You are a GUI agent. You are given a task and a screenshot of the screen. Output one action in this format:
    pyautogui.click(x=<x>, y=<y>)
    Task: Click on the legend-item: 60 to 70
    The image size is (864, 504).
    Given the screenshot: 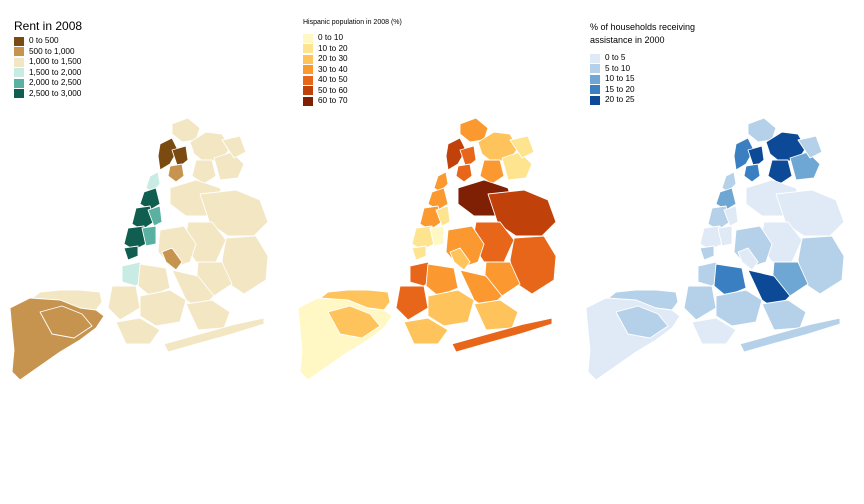 What is the action you would take?
    pyautogui.click(x=352, y=101)
    